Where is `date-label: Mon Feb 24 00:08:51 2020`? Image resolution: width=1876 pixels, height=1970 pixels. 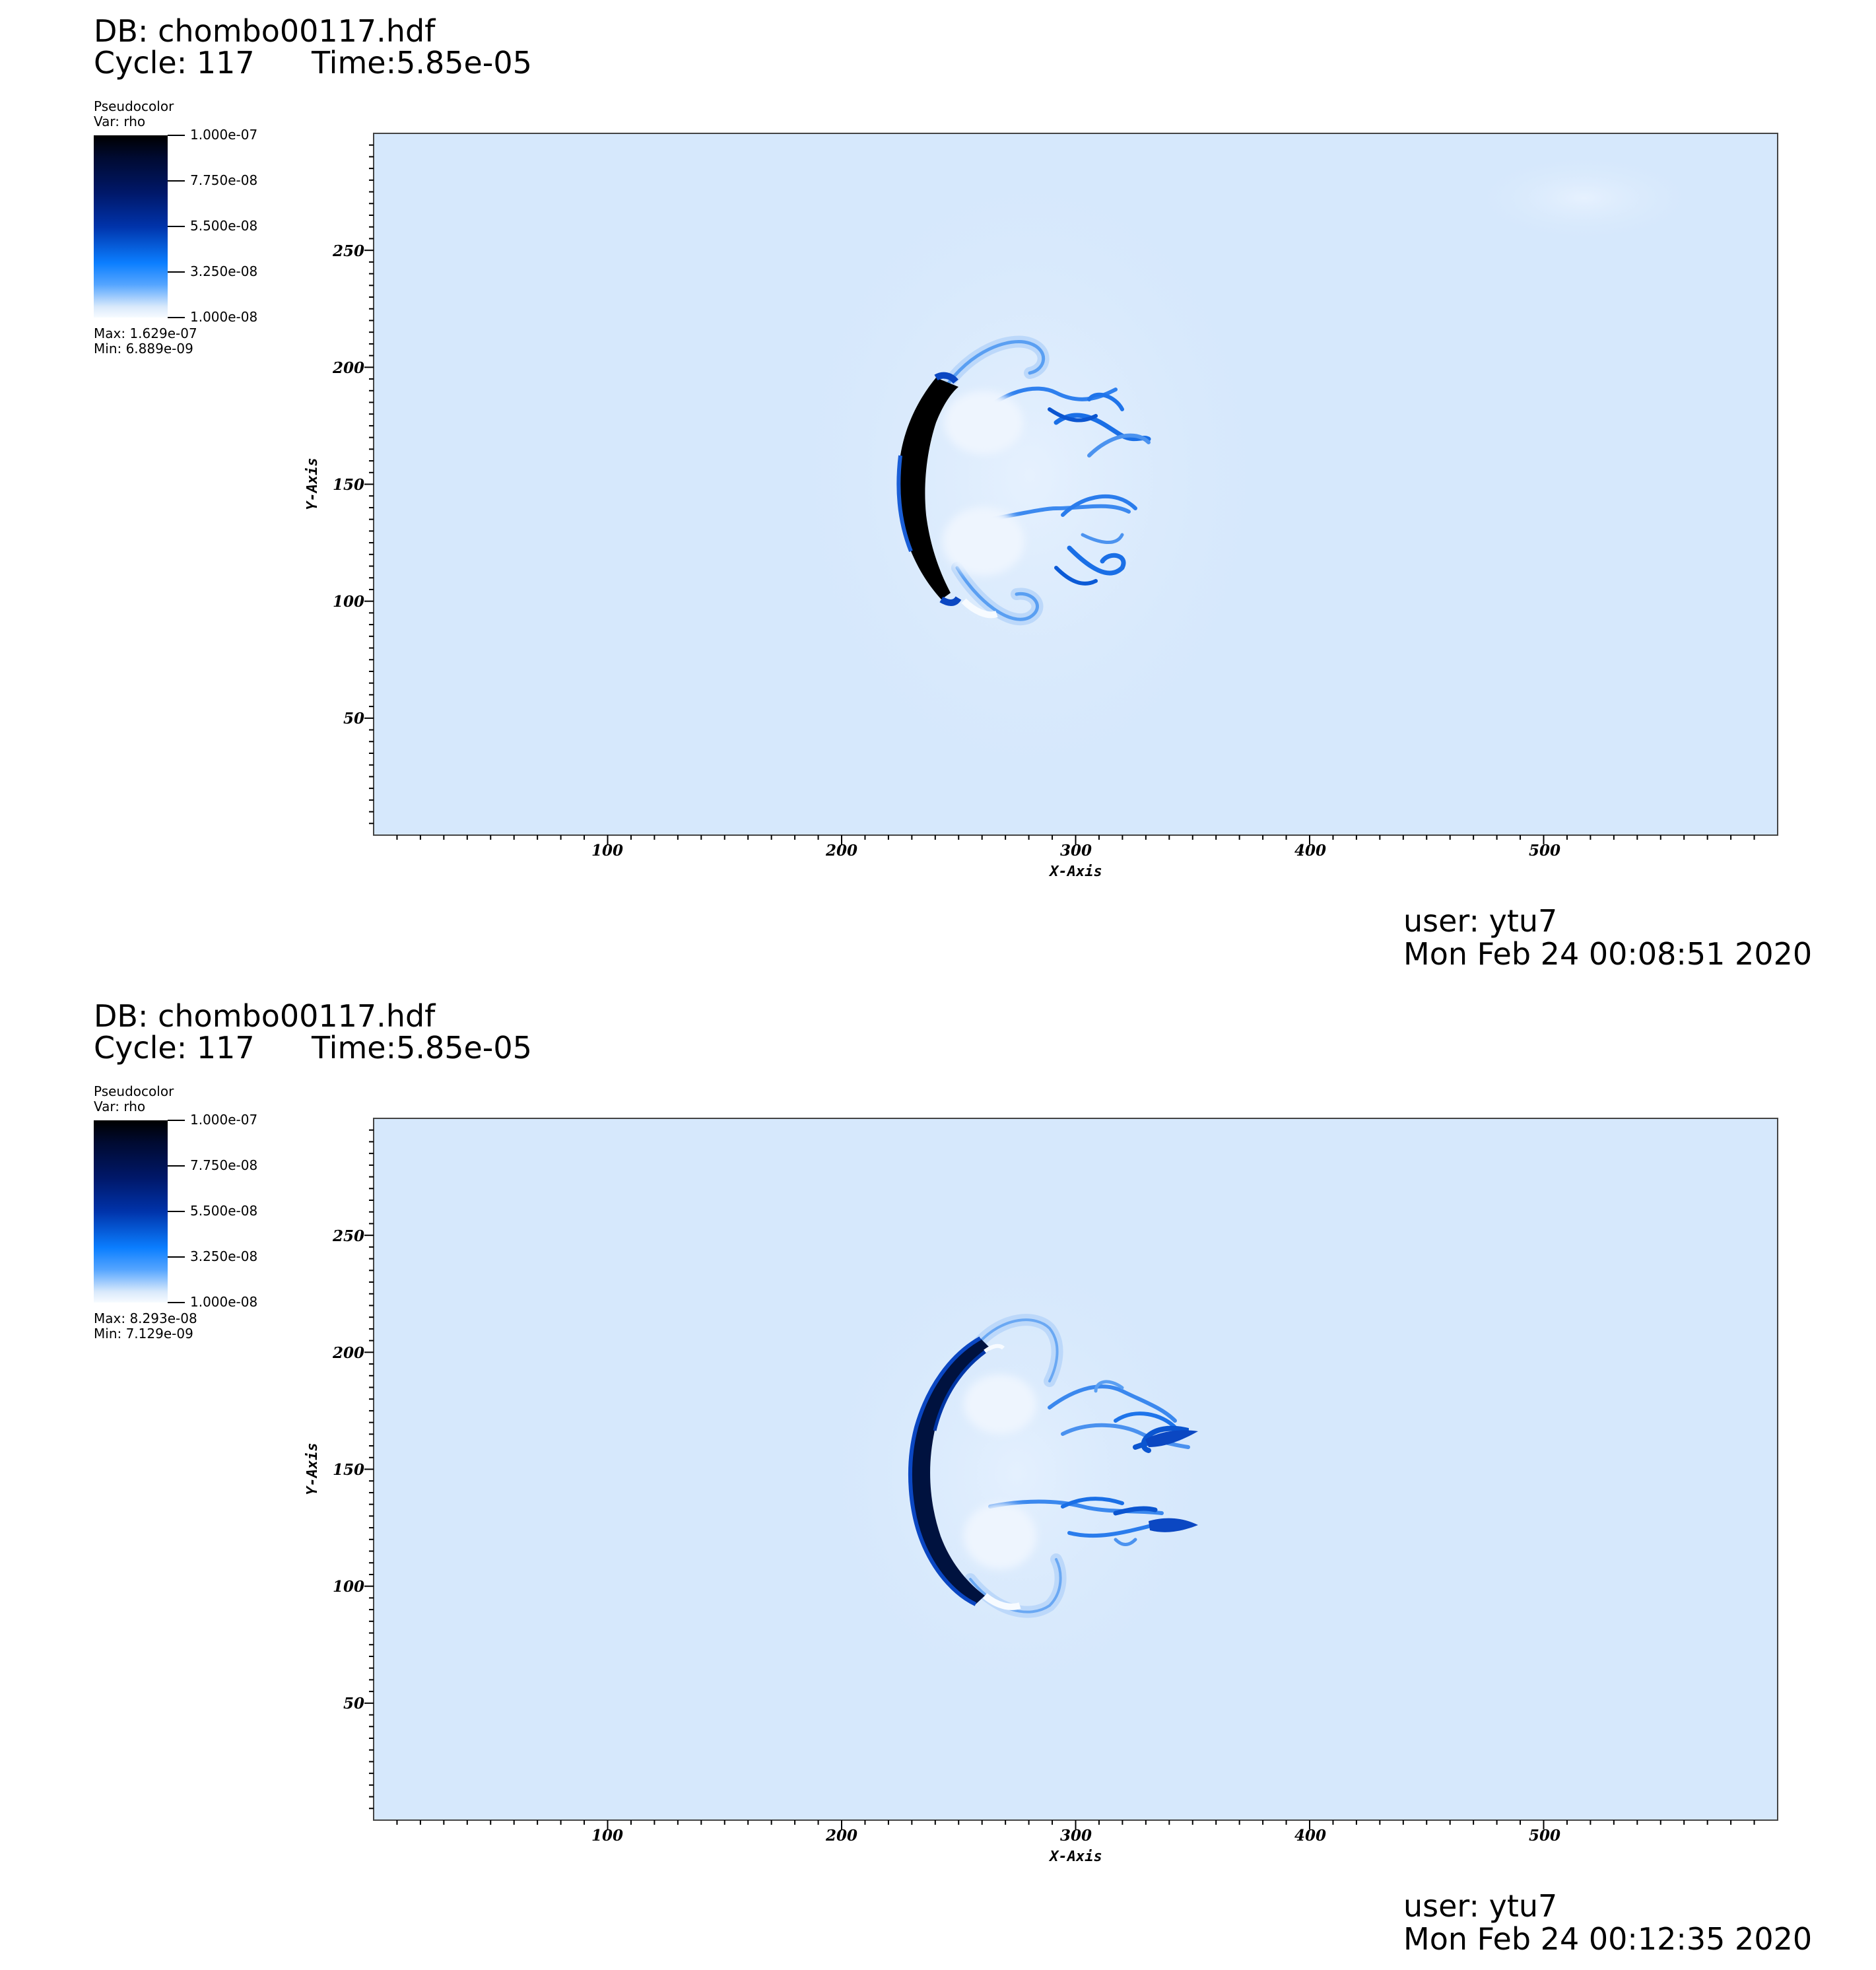 date-label: Mon Feb 24 00:08:51 2020 is located at coordinates (1608, 954).